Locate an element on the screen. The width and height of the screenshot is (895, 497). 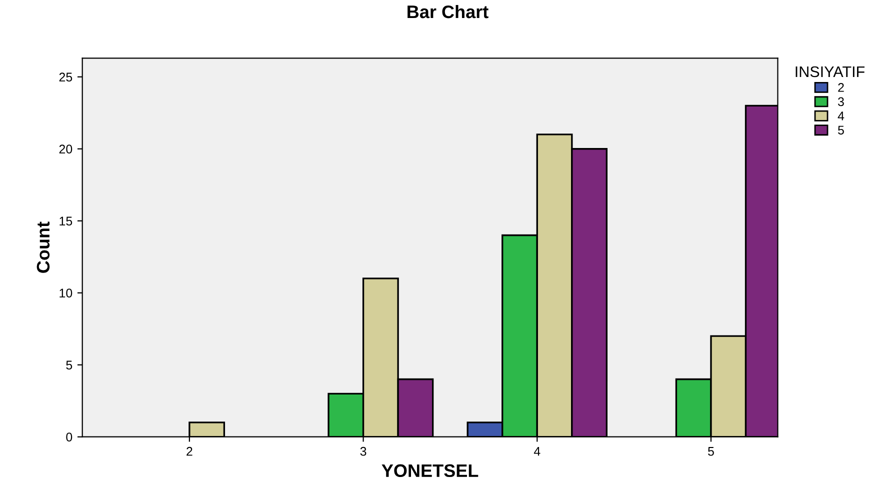
legend-label: 4 is located at coordinates (841, 116).